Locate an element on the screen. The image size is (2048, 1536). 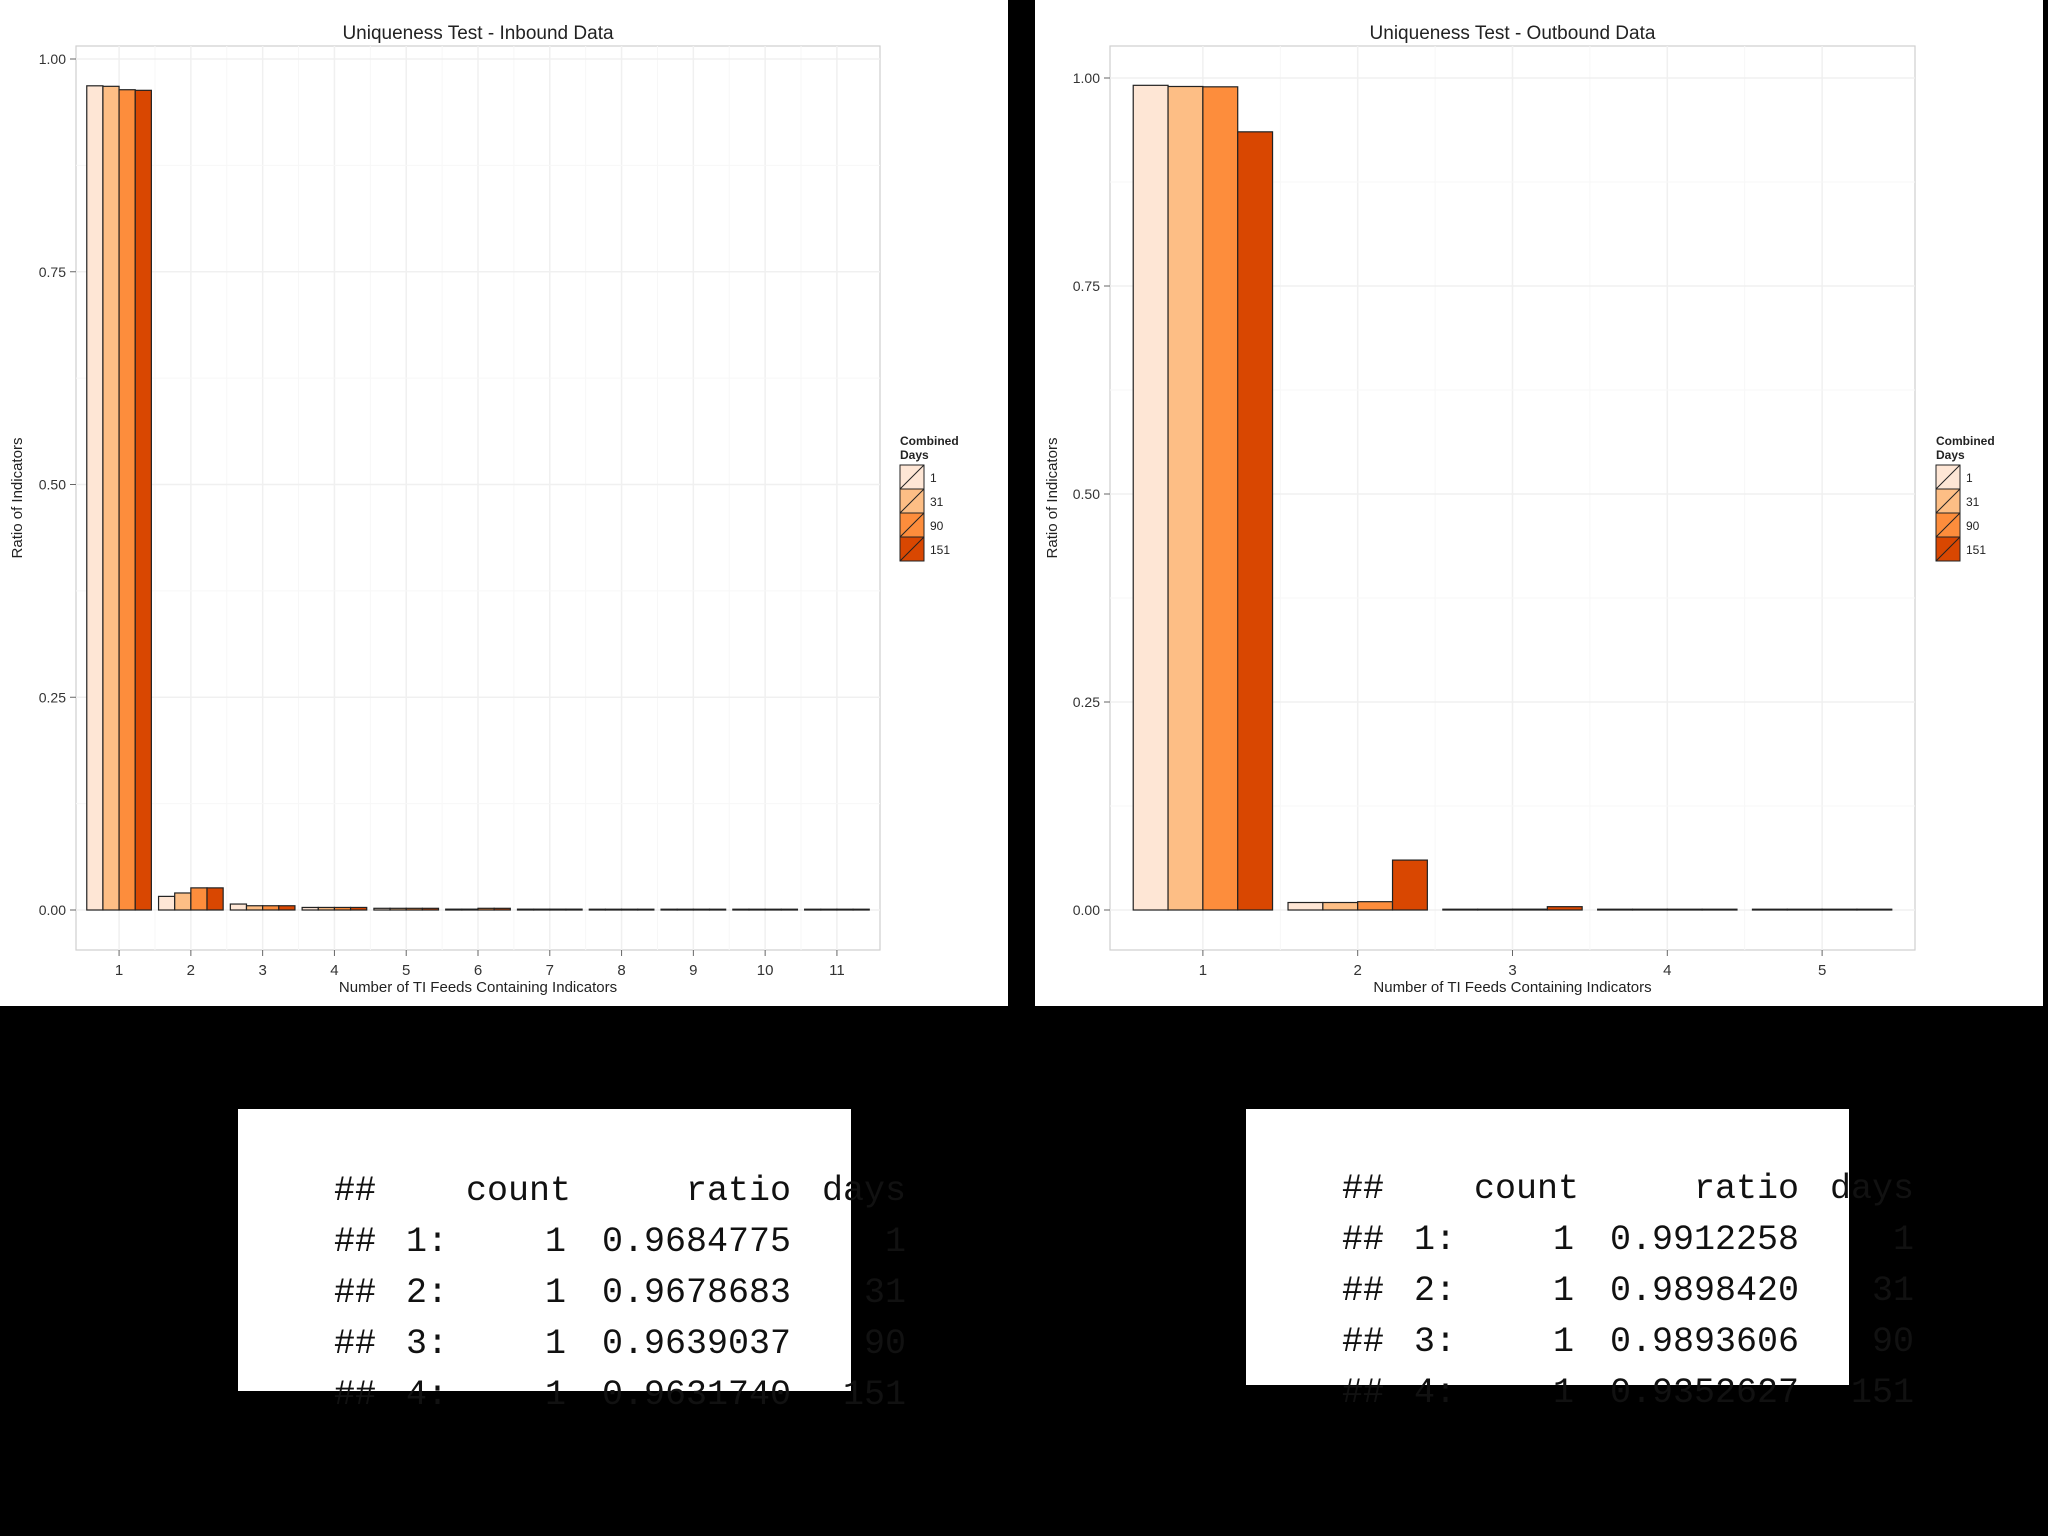
legend-title: Combined is located at coordinates (1965, 441).